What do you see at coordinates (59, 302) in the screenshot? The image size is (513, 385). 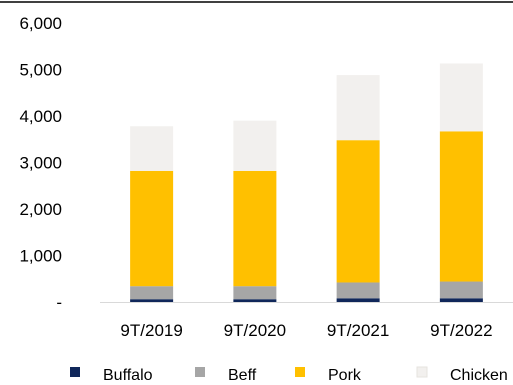 I see `y-tick-label: -` at bounding box center [59, 302].